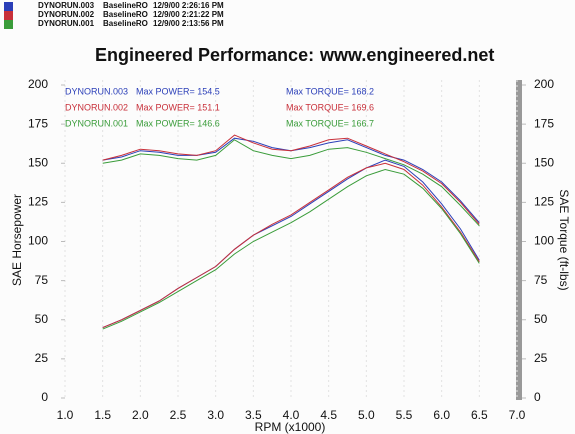 The height and width of the screenshot is (434, 575). Describe the element at coordinates (96, 91) in the screenshot. I see `run-label: DYNORUN.003` at that location.